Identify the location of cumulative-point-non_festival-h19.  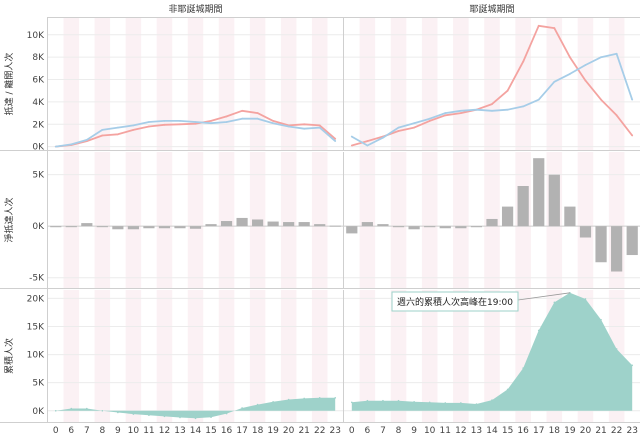
(273, 401).